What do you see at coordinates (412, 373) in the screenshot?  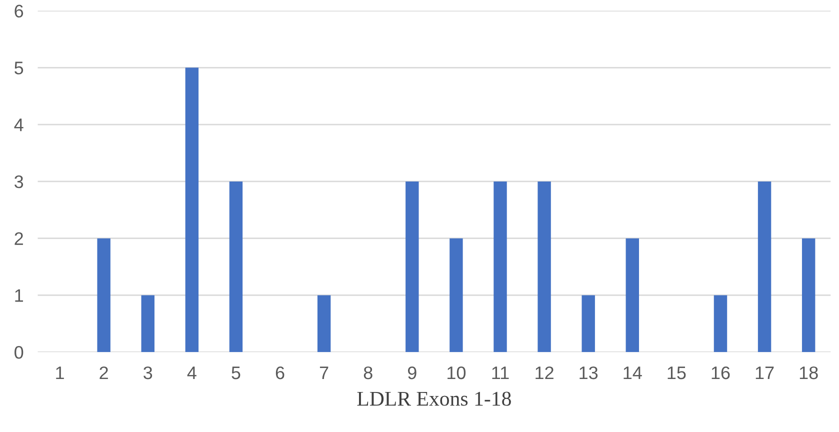 I see `x-tick-label: 9` at bounding box center [412, 373].